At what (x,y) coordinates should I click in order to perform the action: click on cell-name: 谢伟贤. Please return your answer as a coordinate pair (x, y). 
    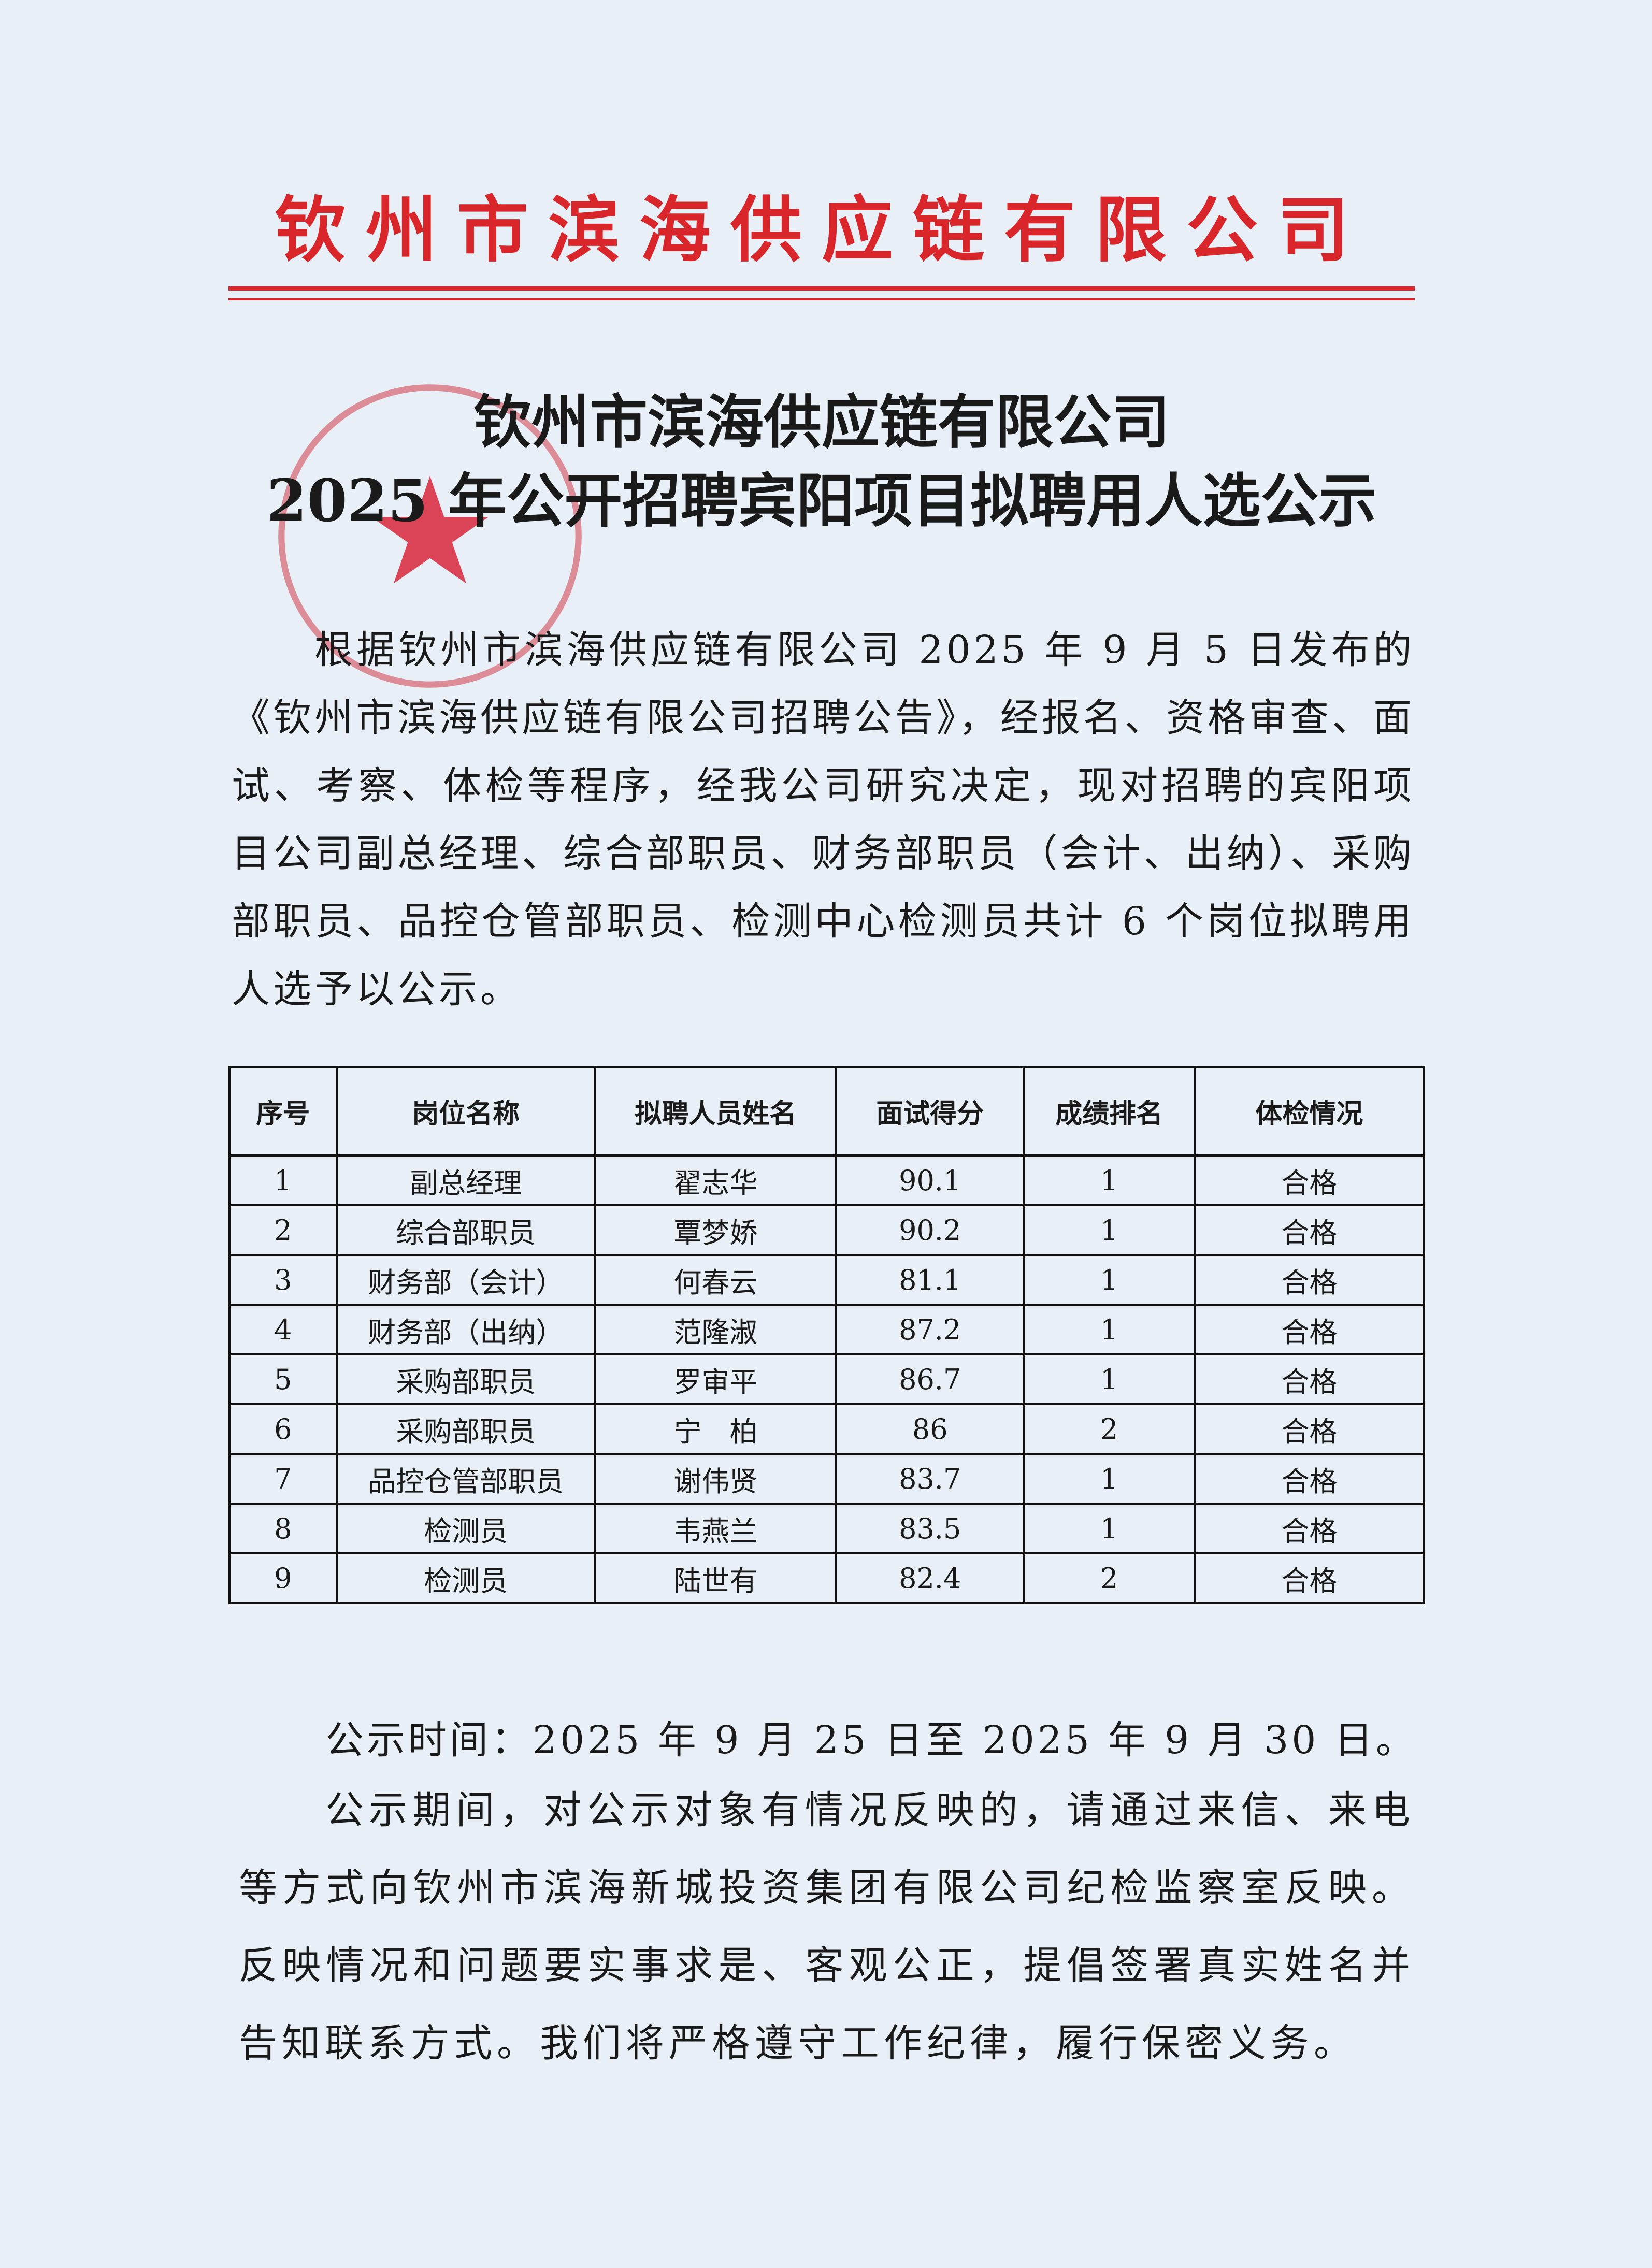
    Looking at the image, I should click on (715, 1479).